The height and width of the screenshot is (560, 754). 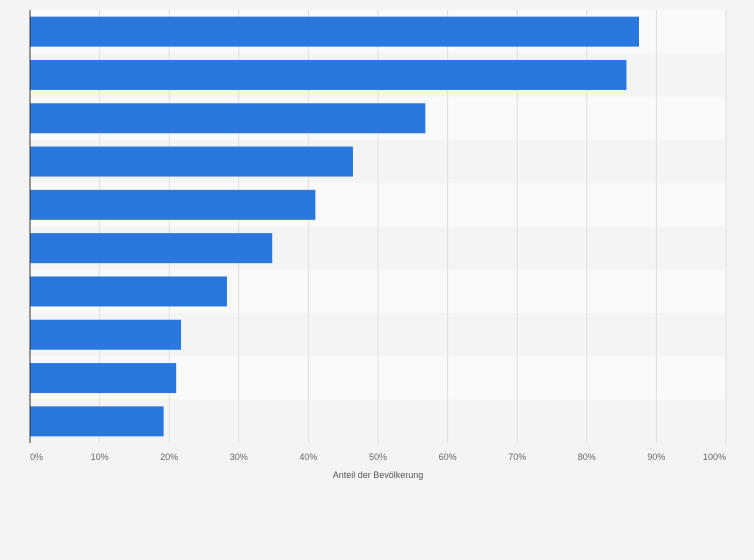 What do you see at coordinates (587, 457) in the screenshot?
I see `x-tick-label: 80%` at bounding box center [587, 457].